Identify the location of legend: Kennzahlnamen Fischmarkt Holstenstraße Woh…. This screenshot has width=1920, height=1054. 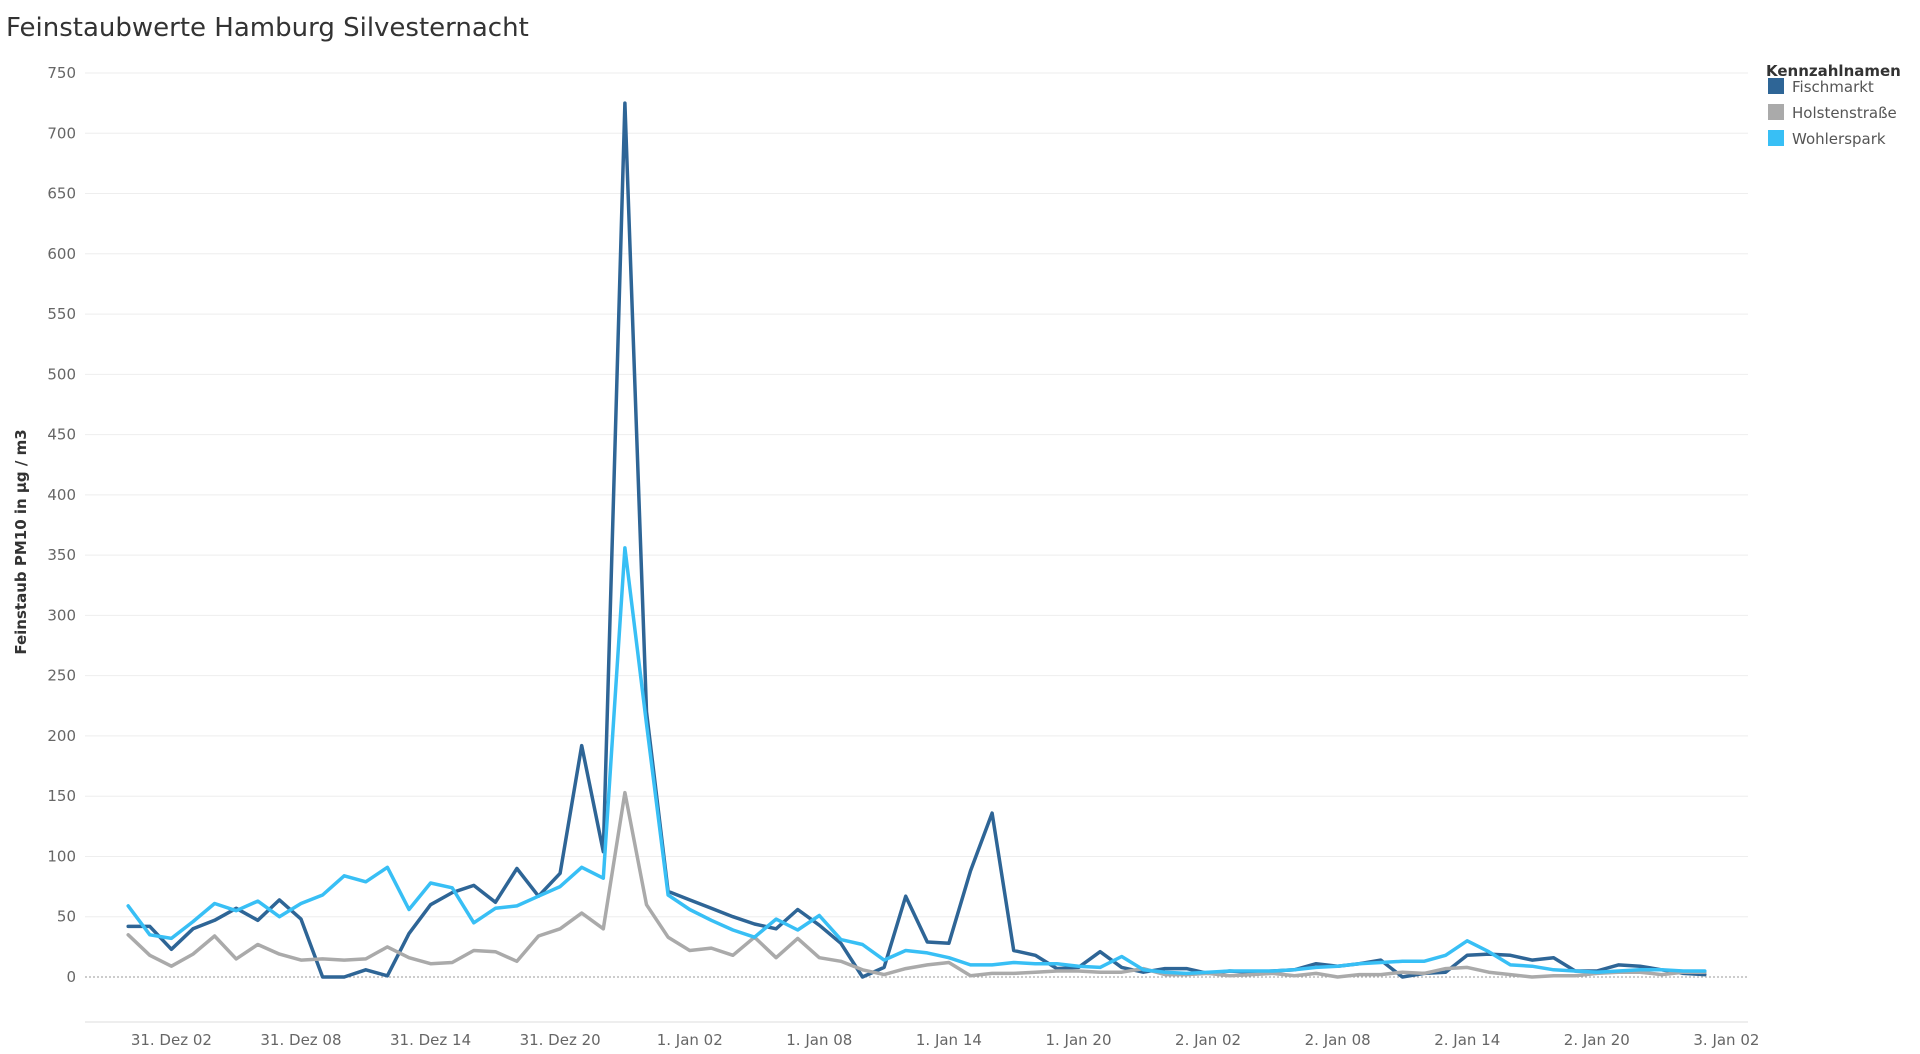
(1833, 105).